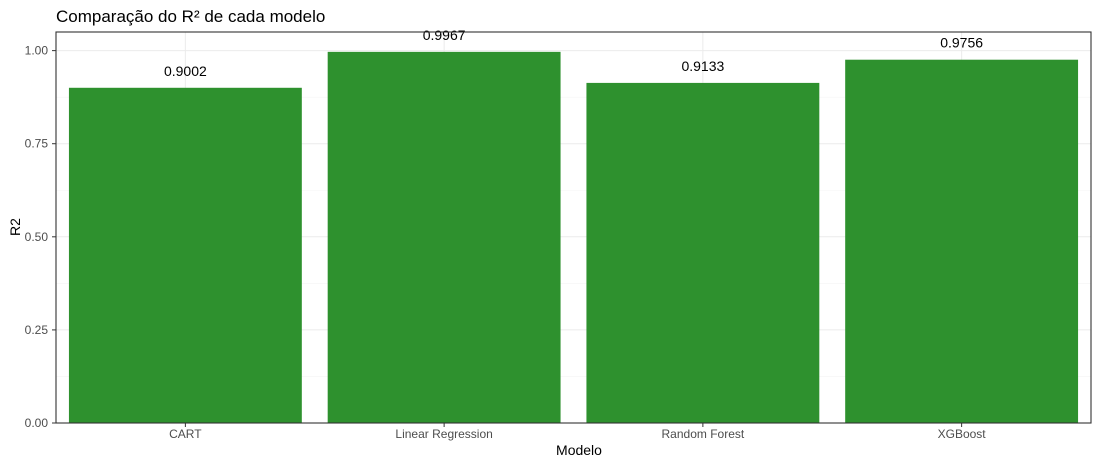 The width and height of the screenshot is (1112, 469). What do you see at coordinates (185, 71) in the screenshot?
I see `bar-value-label: 0.9002` at bounding box center [185, 71].